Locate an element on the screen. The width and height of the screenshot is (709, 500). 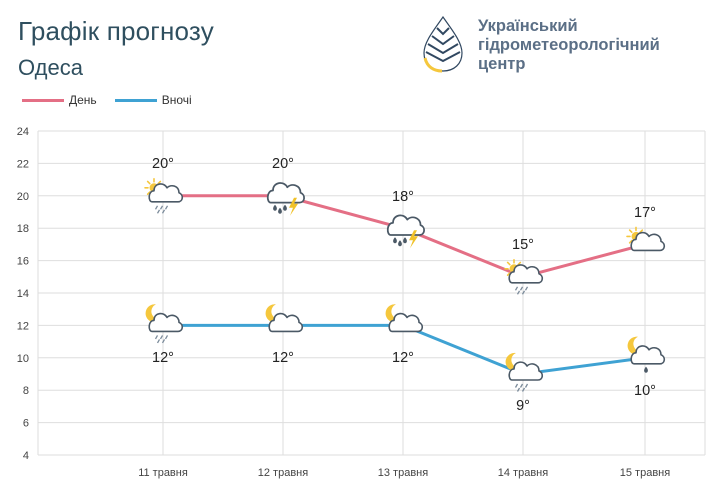
brand-line-3: центр is located at coordinates (502, 64).